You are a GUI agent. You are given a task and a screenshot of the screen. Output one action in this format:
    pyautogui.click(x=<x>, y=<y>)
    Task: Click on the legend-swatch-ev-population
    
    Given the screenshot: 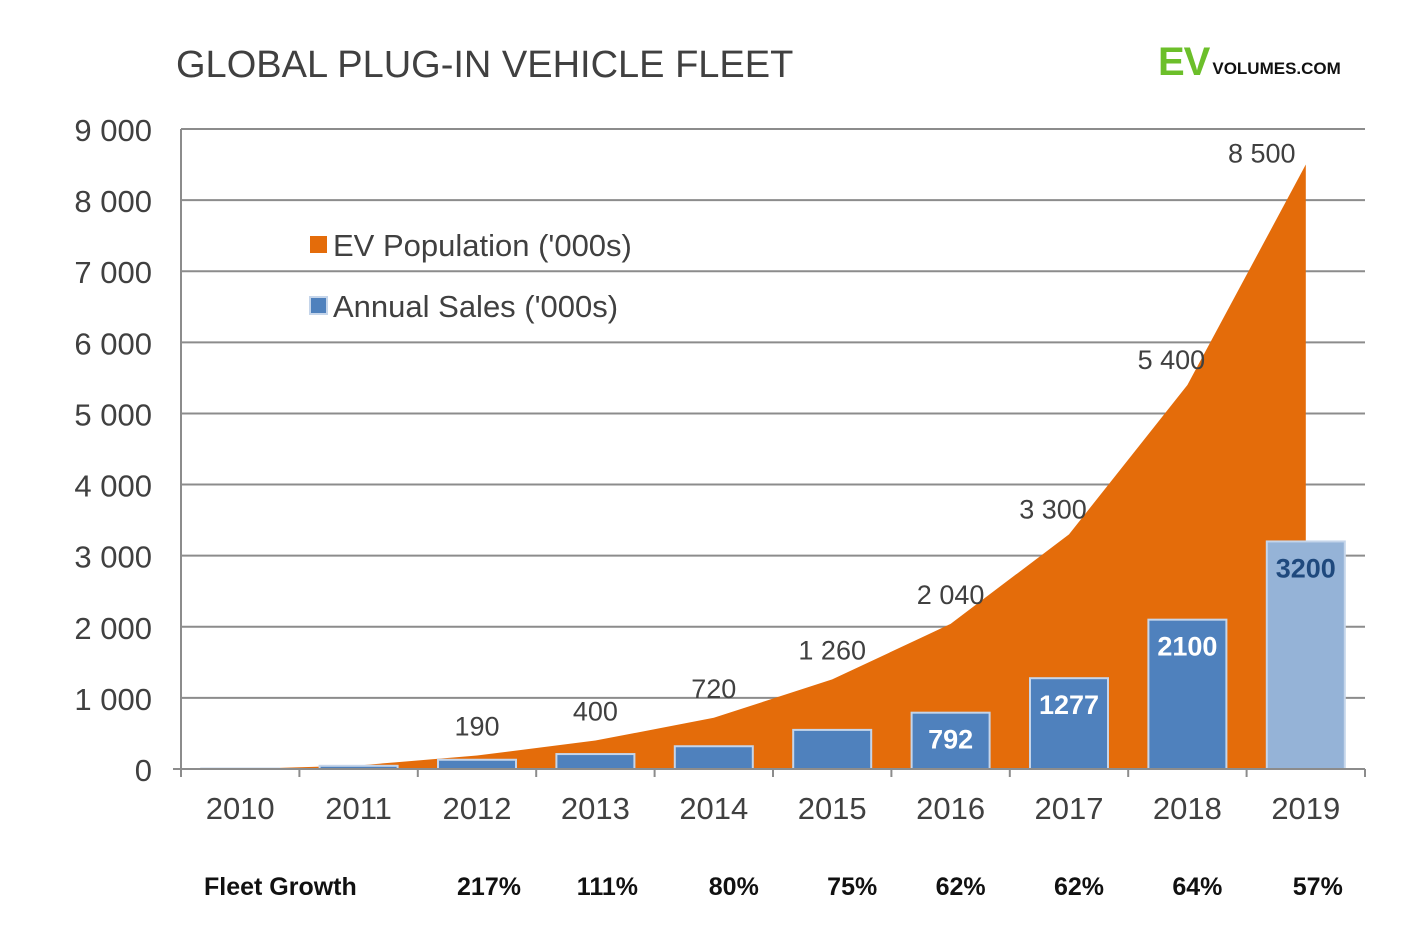 What is the action you would take?
    pyautogui.click(x=318, y=244)
    